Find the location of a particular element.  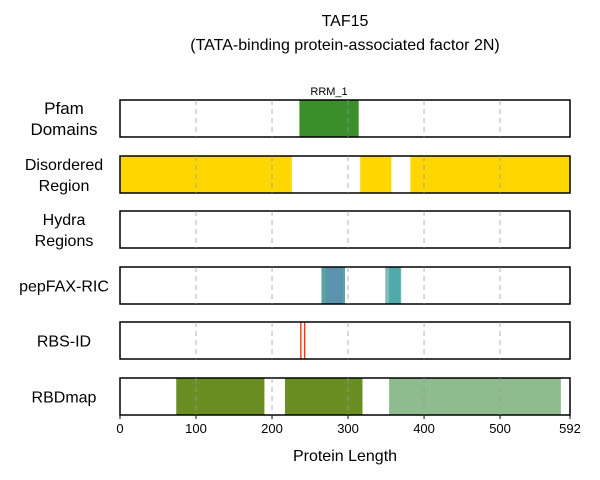

track: Hydra Regions is located at coordinates (303, 230).